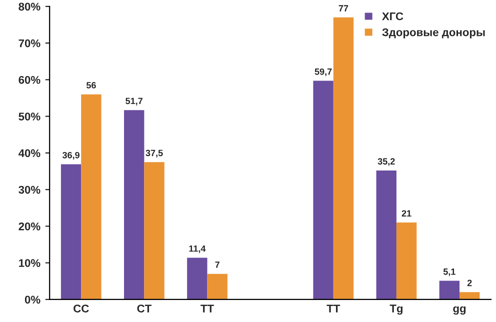 Image resolution: width=496 pixels, height=322 pixels. What do you see at coordinates (396, 309) in the screenshot?
I see `x-tick-label: Tg` at bounding box center [396, 309].